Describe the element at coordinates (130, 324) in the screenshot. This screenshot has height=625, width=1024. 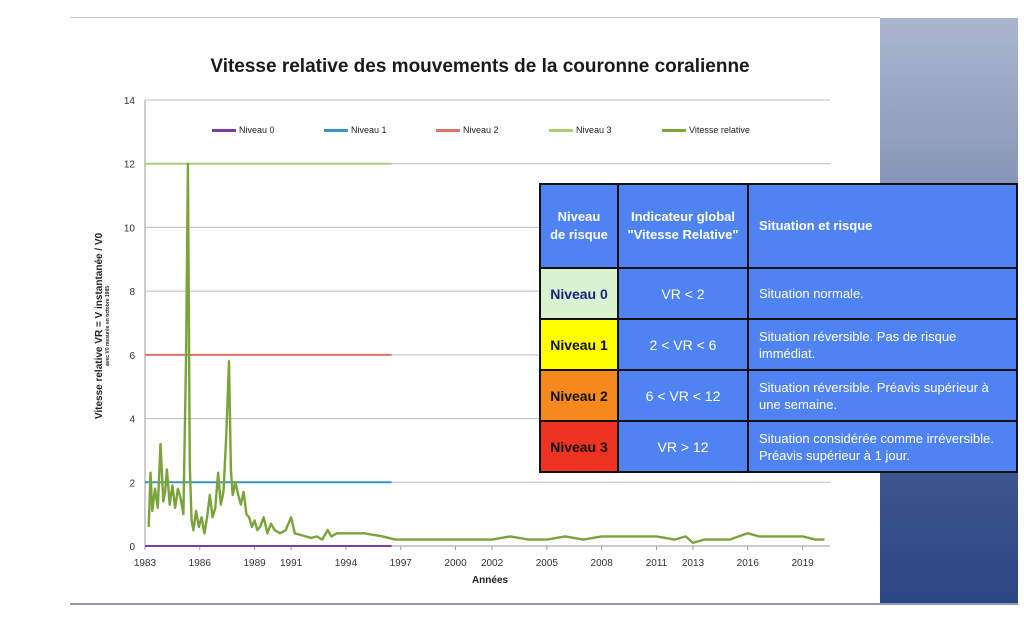
I see `y-tick-labels: 0 2 4 6 8 10 12 14` at that location.